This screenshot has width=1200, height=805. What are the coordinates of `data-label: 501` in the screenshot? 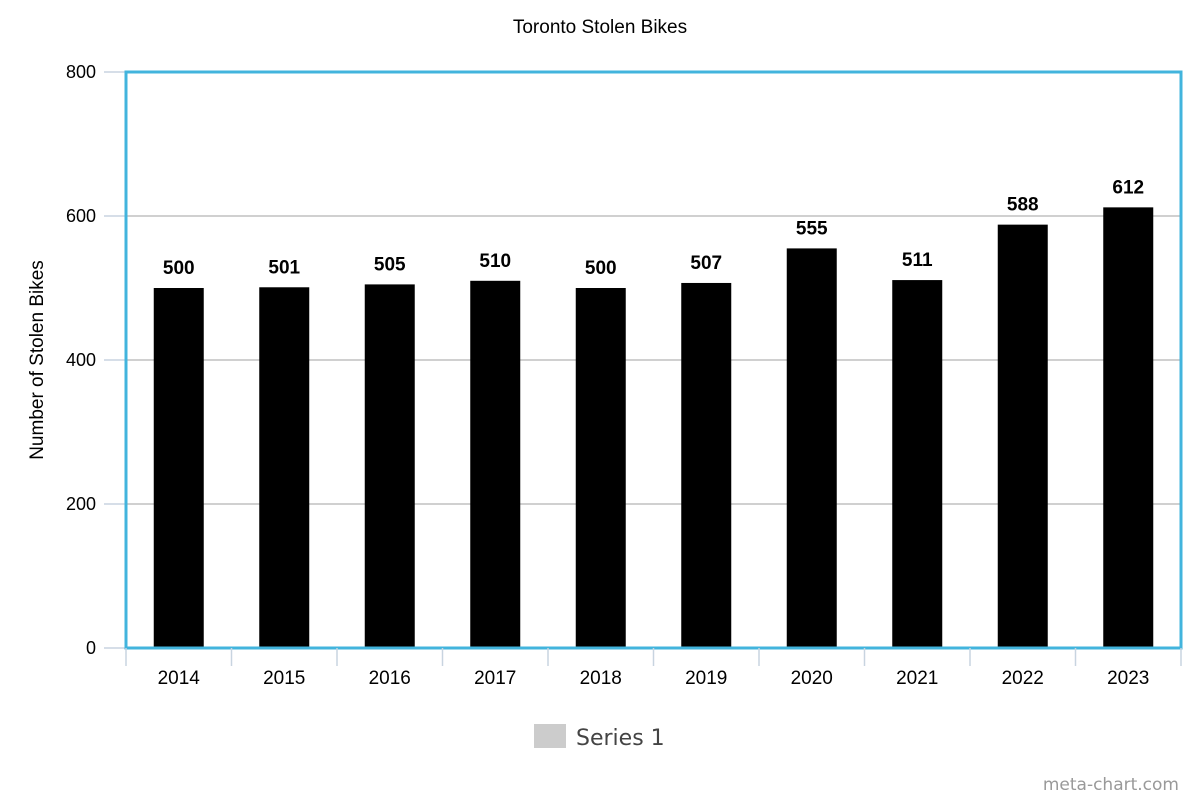 It's located at (284, 267).